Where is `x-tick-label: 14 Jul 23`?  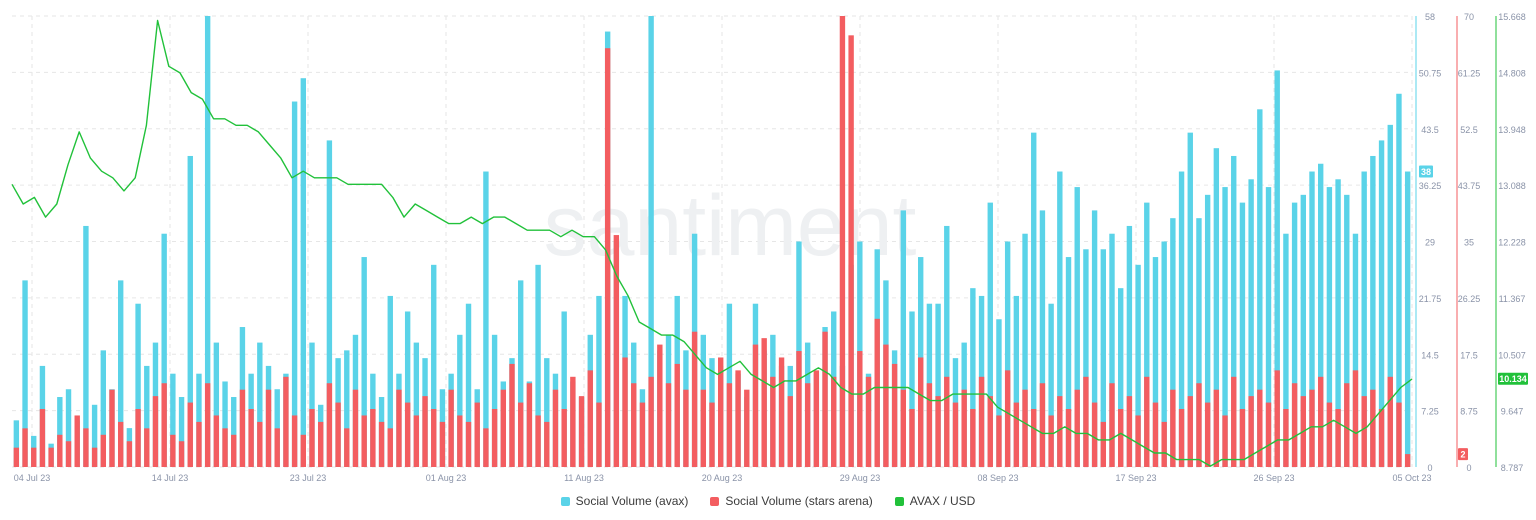
x-tick-label: 14 Jul 23 is located at coordinates (170, 478).